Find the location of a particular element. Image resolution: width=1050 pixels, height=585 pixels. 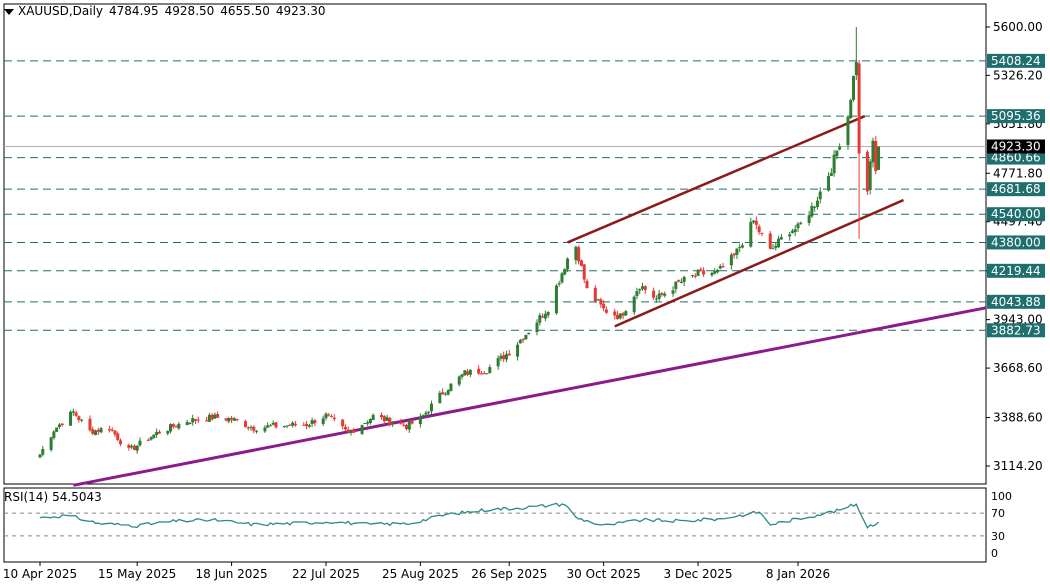

rsi-tick-label-1: 70 is located at coordinates (998, 513).